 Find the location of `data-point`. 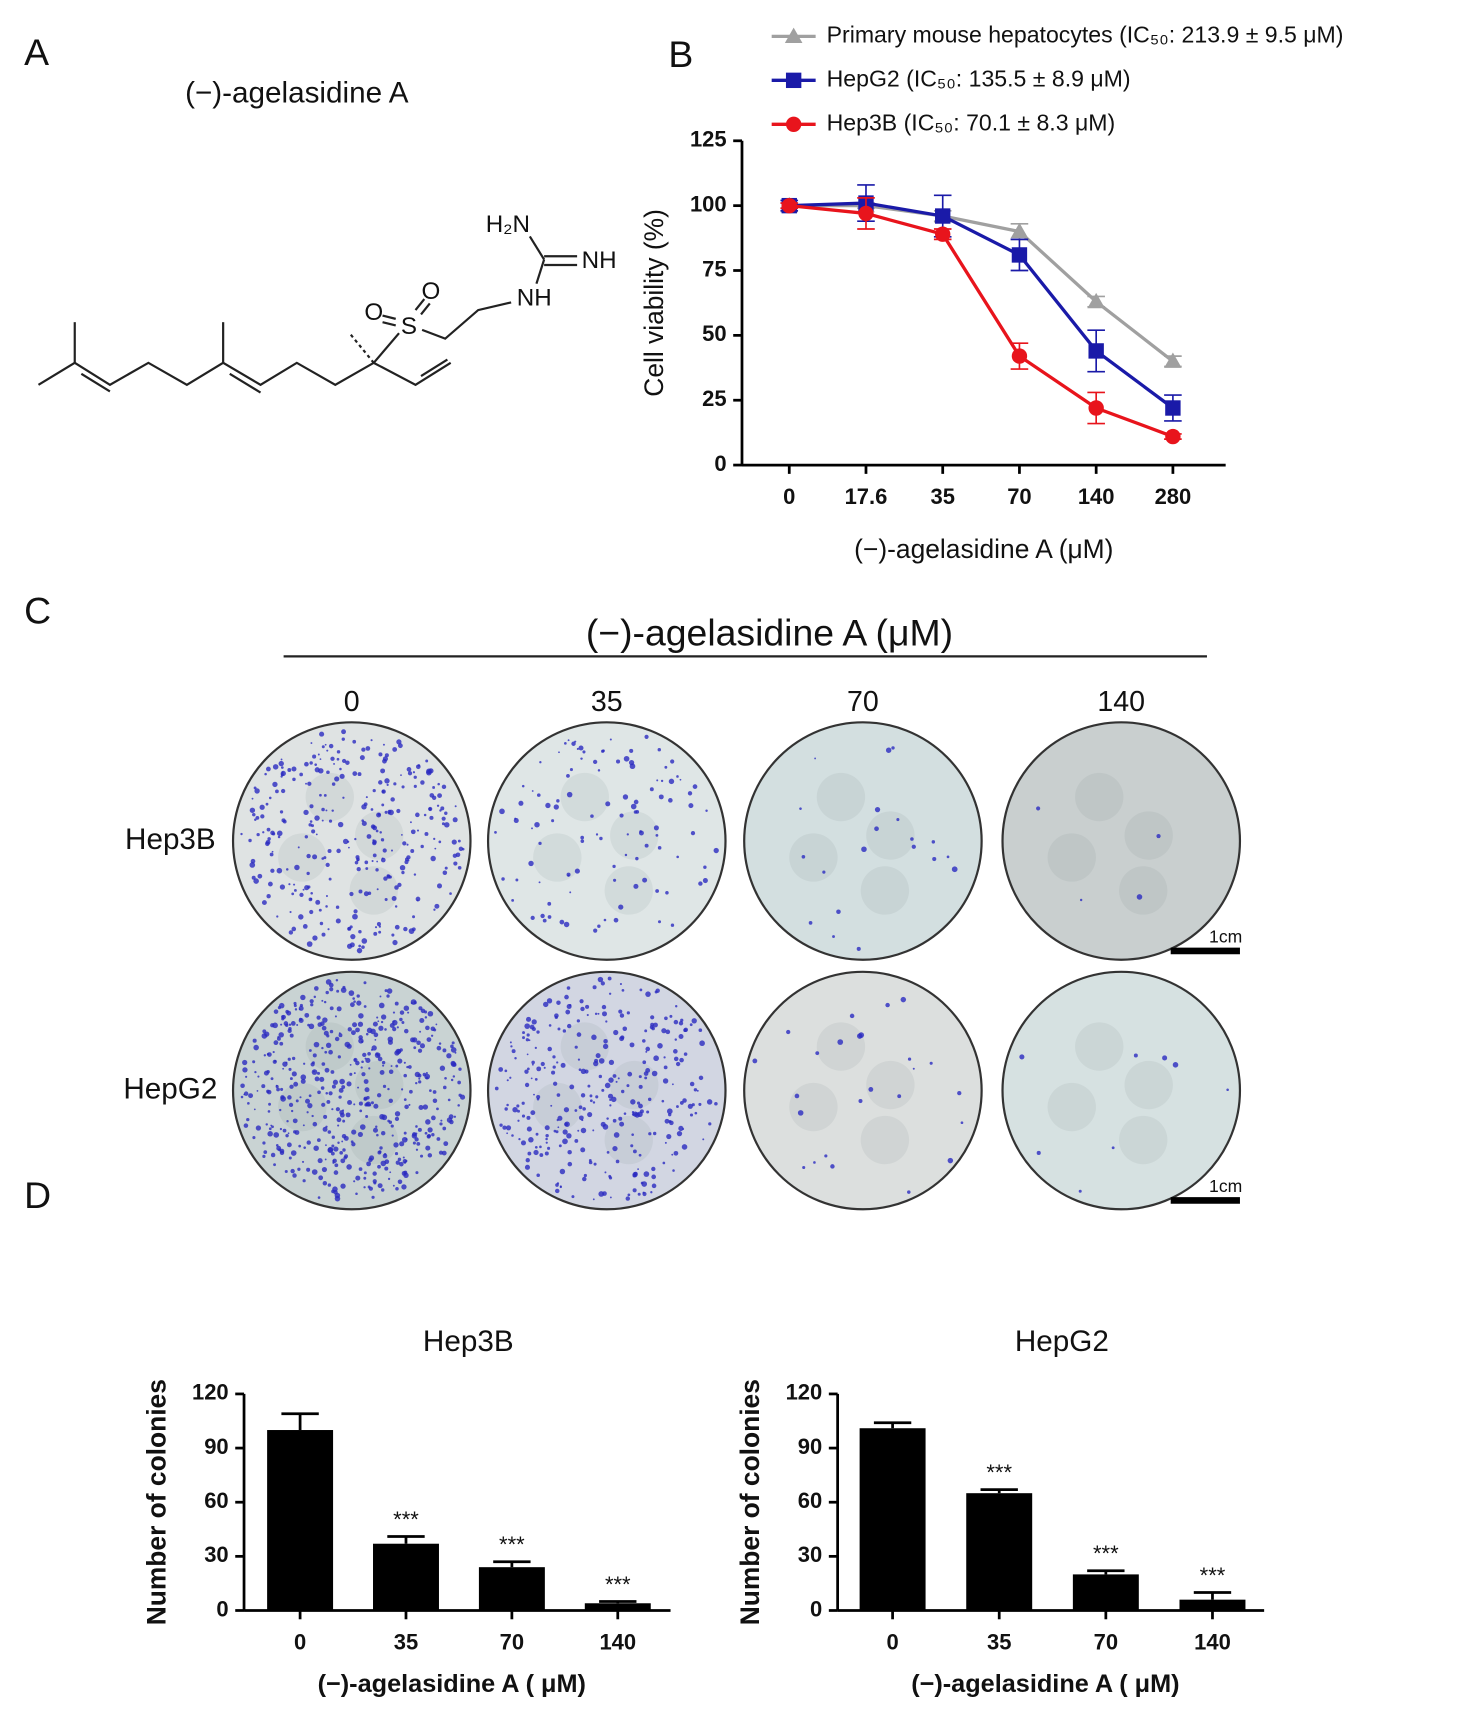

data-point is located at coordinates (1019, 255).